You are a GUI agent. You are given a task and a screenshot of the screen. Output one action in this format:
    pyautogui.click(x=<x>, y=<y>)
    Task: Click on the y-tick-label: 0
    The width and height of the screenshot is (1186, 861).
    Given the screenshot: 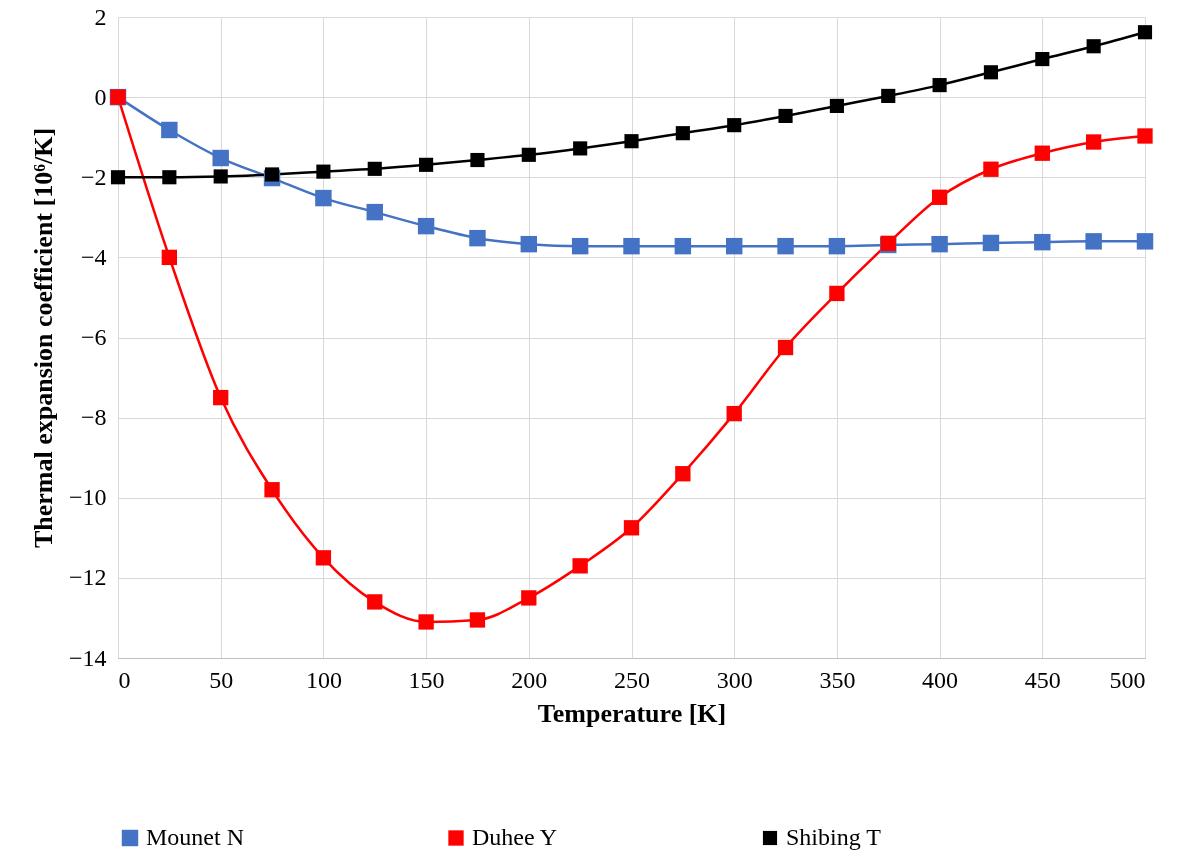 What is the action you would take?
    pyautogui.click(x=100, y=96)
    